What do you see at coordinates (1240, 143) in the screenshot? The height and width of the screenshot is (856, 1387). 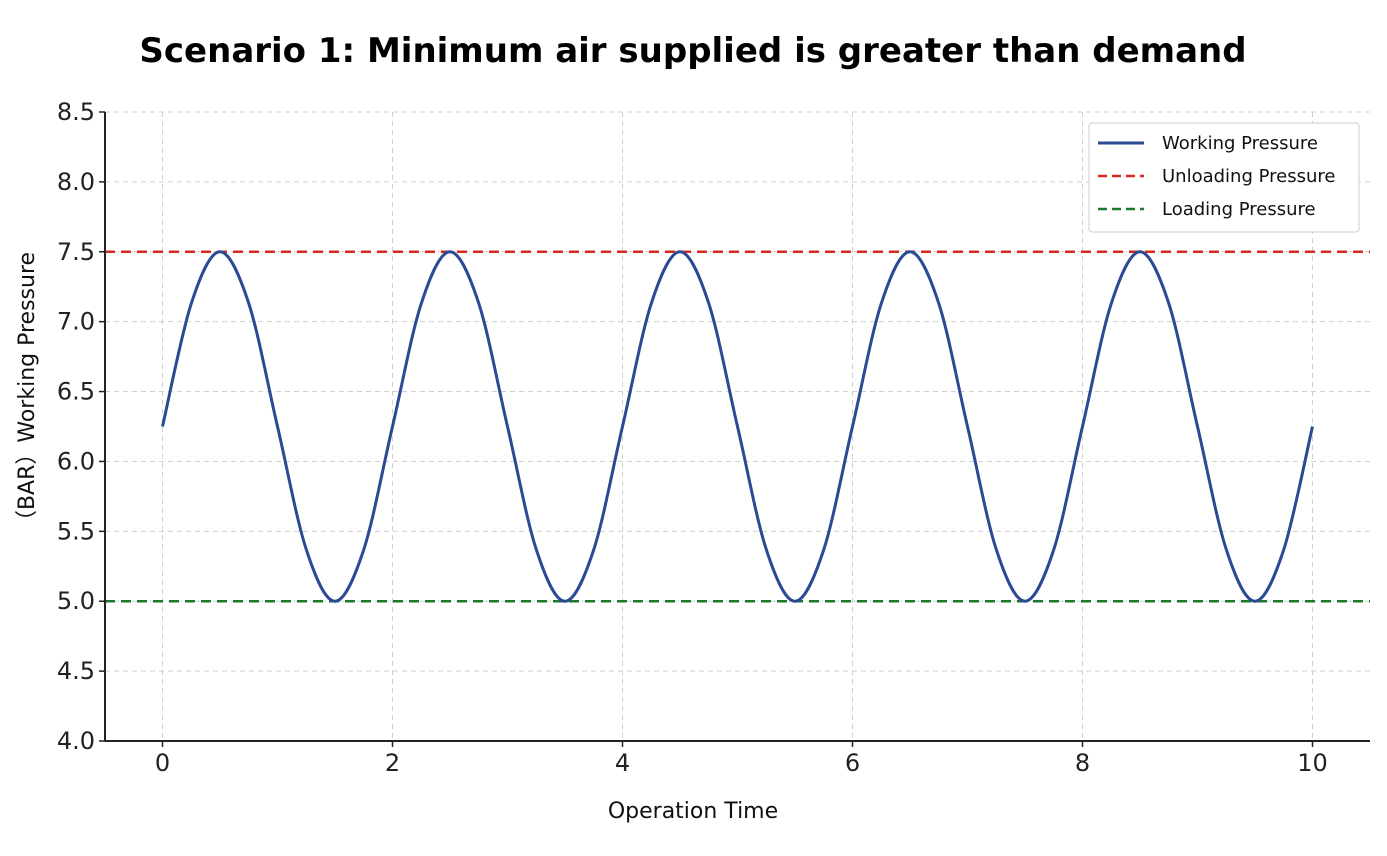 I see `legend-label: Working Pressure` at bounding box center [1240, 143].